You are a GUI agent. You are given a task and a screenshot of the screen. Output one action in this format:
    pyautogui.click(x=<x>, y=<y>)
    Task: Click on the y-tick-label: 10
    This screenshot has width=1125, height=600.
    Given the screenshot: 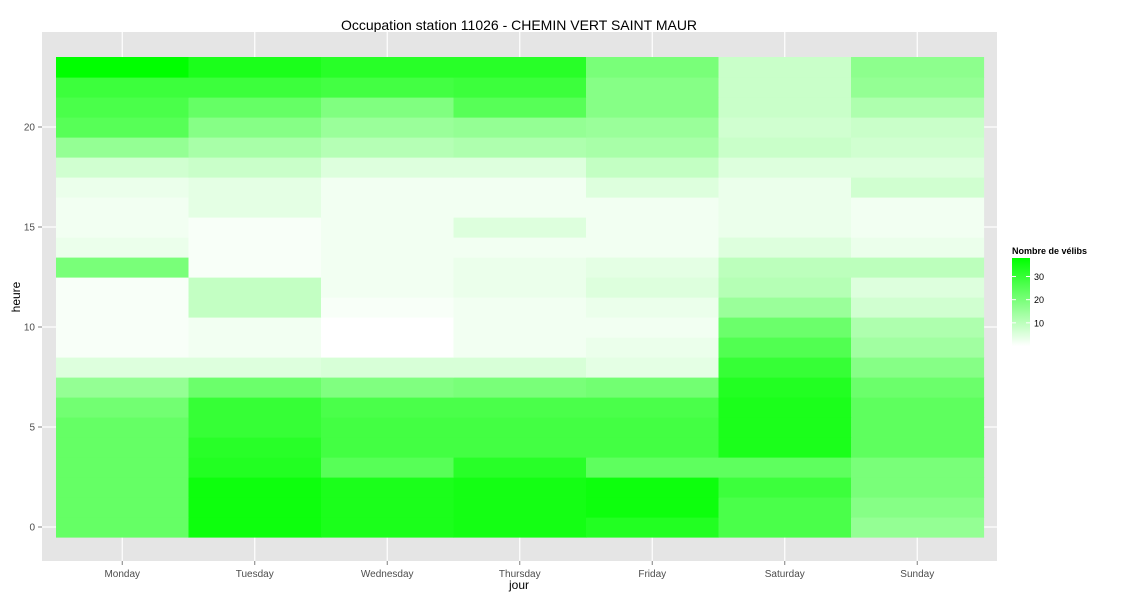 What is the action you would take?
    pyautogui.click(x=30, y=328)
    